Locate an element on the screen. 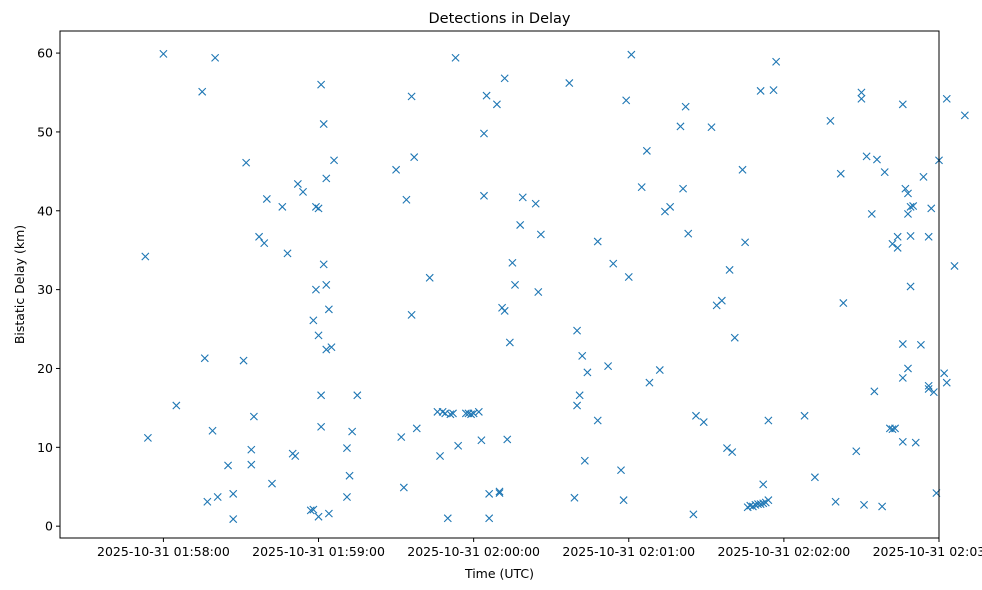 This screenshot has width=982, height=590. x-axis-label: Time (UTC) is located at coordinates (499, 573).